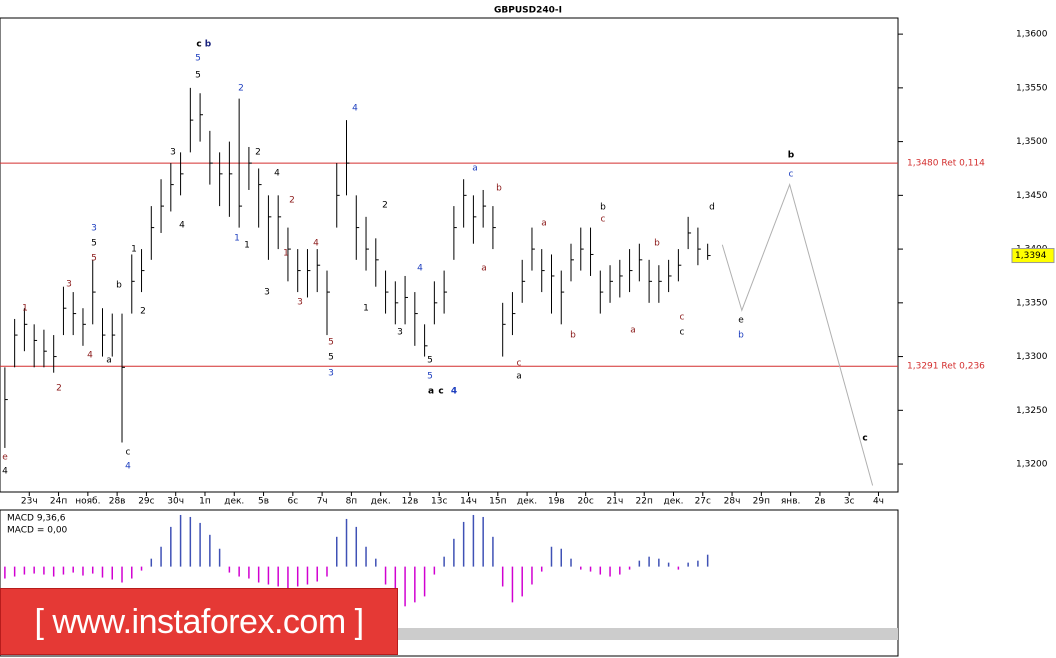  What do you see at coordinates (199, 621) in the screenshot?
I see `logo: [ www.instaforex.com ]` at bounding box center [199, 621].